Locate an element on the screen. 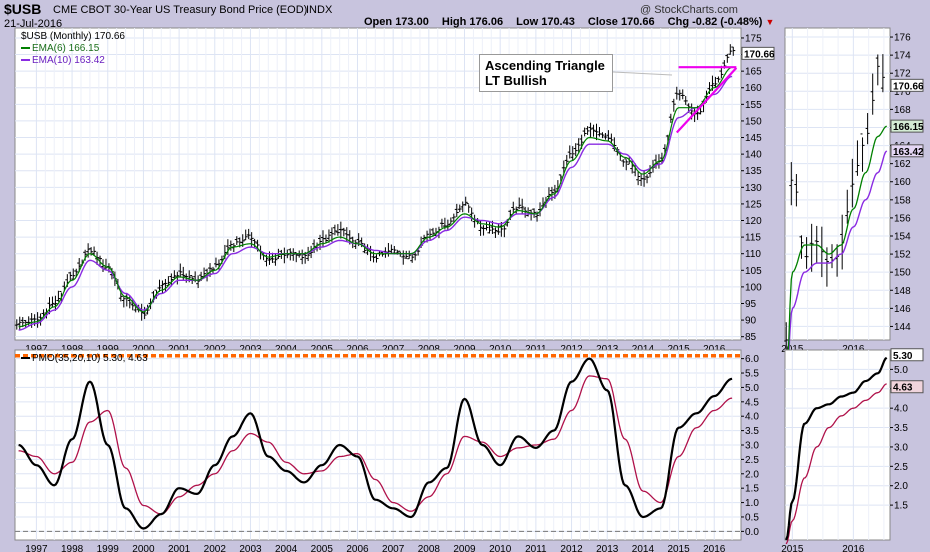  y-tick-label: 150 is located at coordinates (753, 121).